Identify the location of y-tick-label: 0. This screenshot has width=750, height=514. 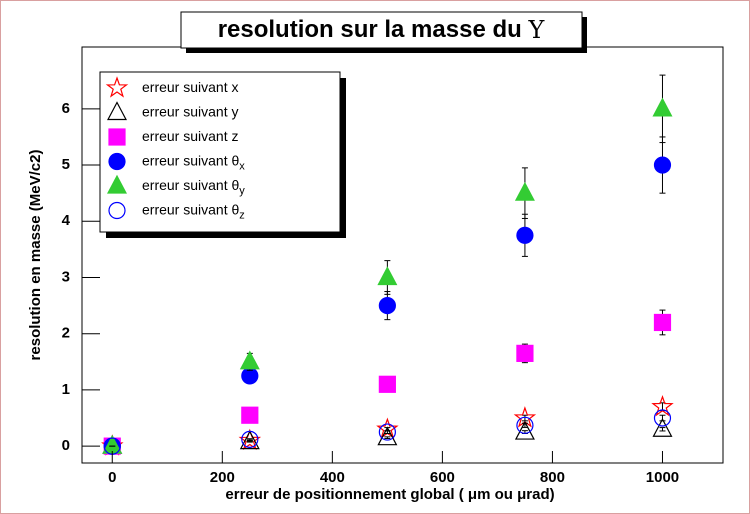
(66, 445).